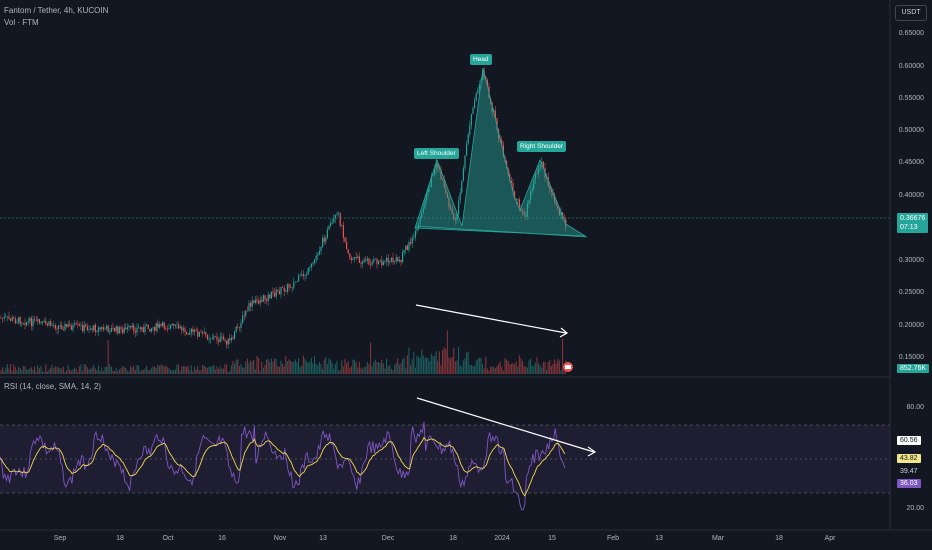 This screenshot has width=932, height=550. Describe the element at coordinates (911, 325) in the screenshot. I see `price-axis-label: 0.20000` at that location.